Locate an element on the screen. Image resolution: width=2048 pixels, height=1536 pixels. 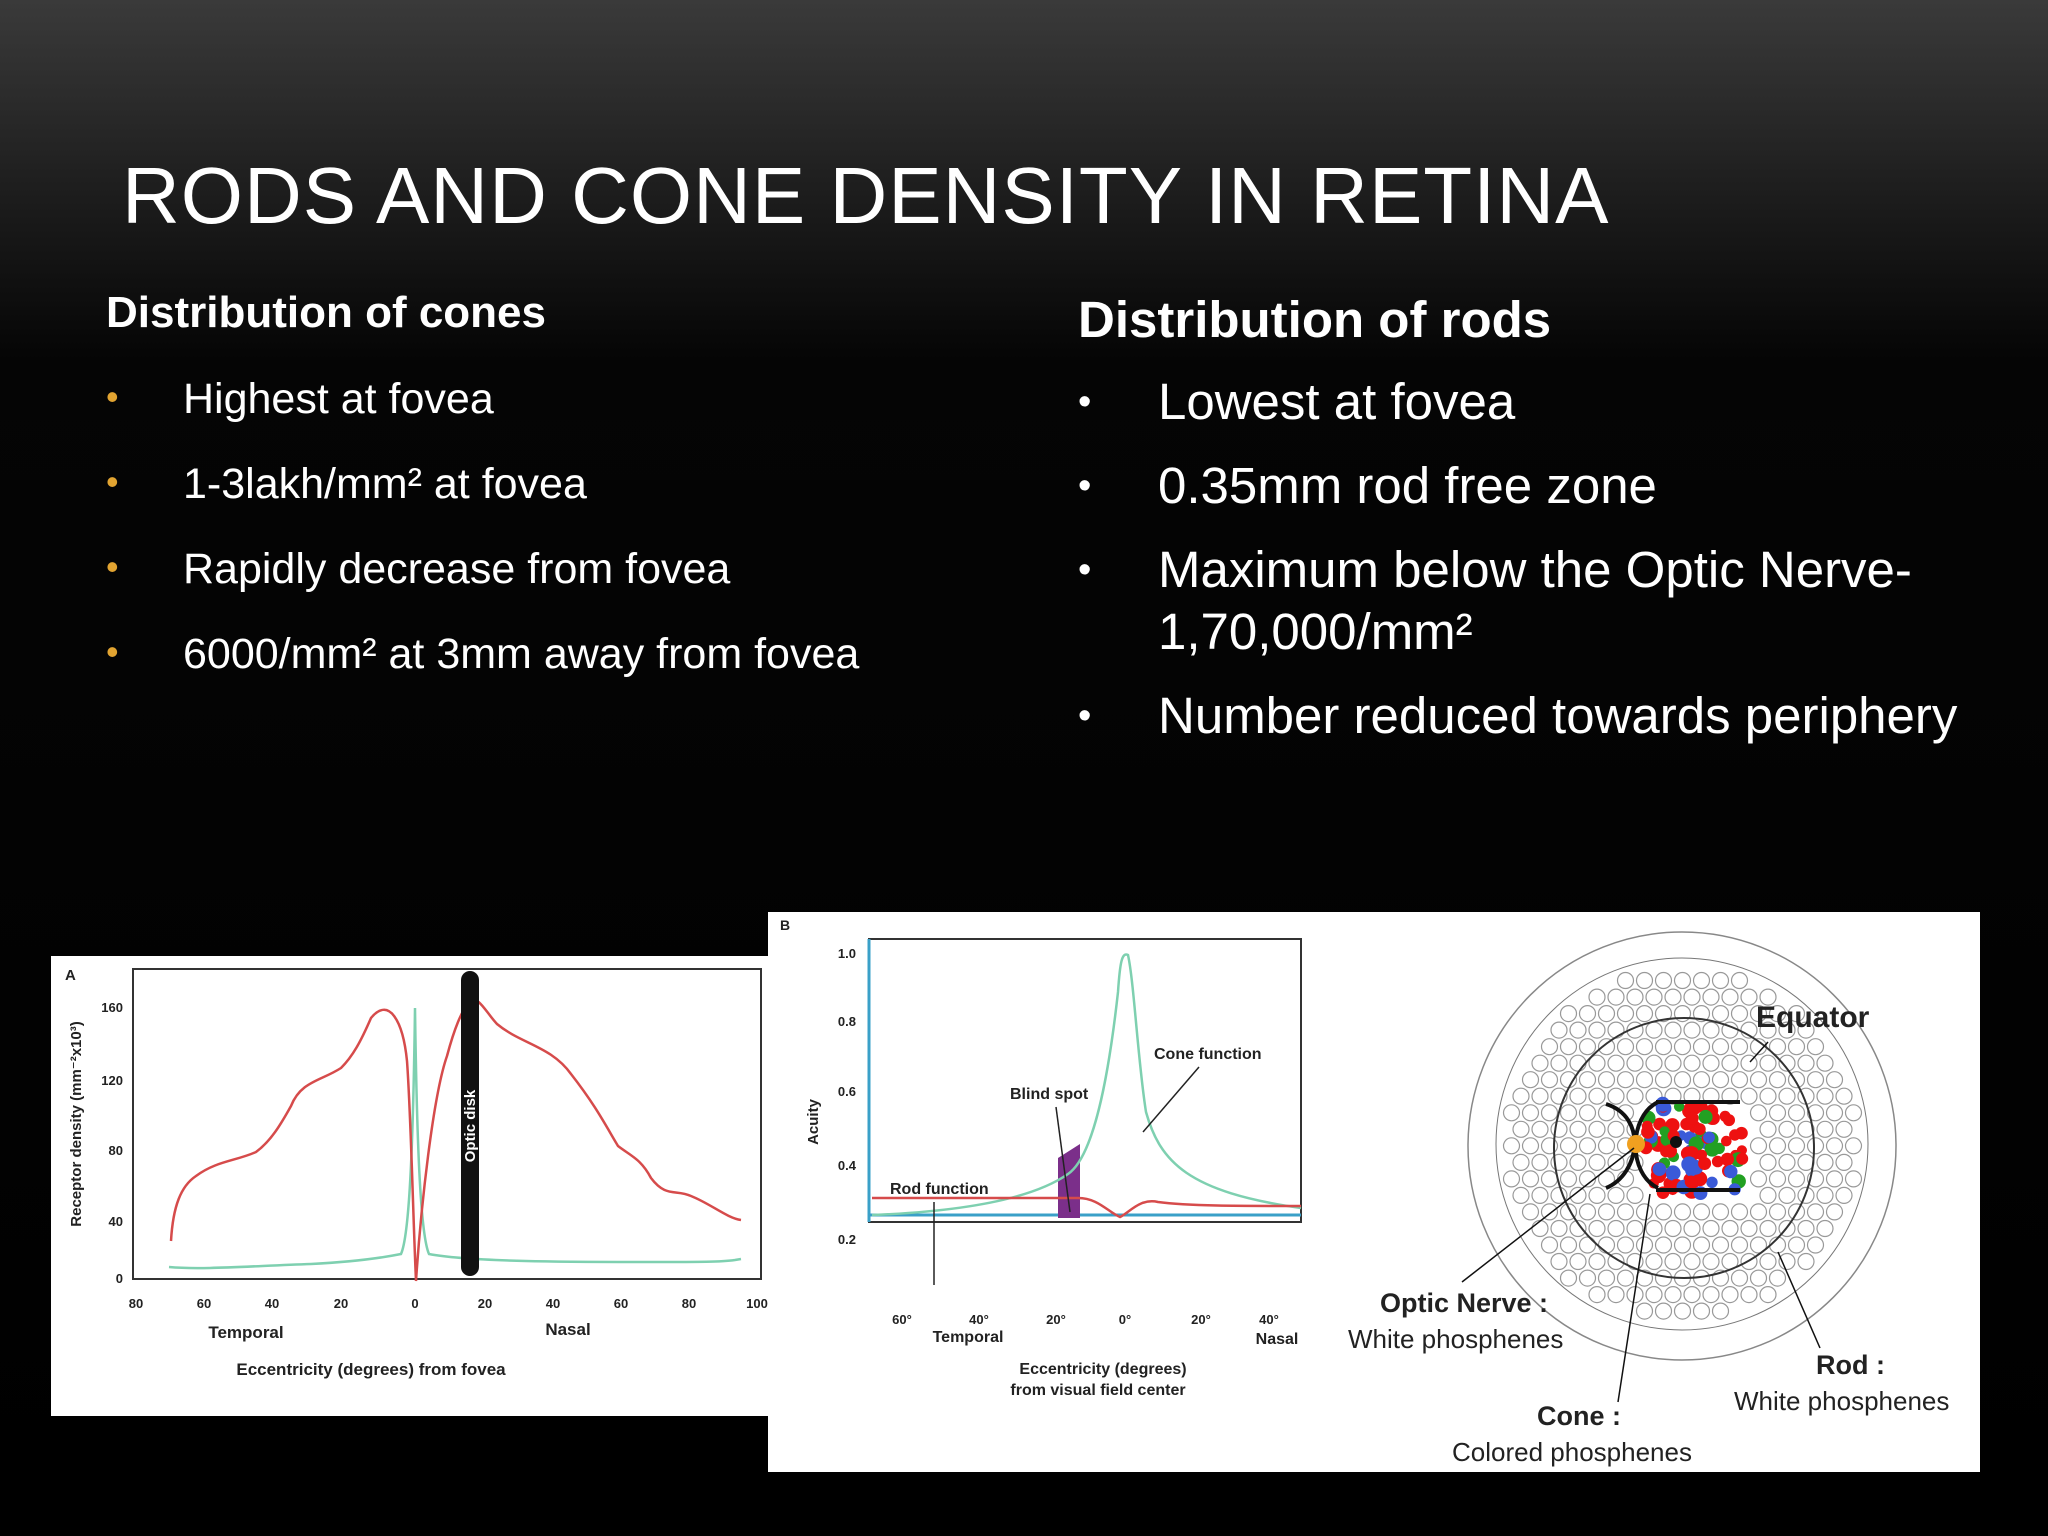
list-item: • 6000/mm² at 3mm away from fovea is located at coordinates (483, 654).